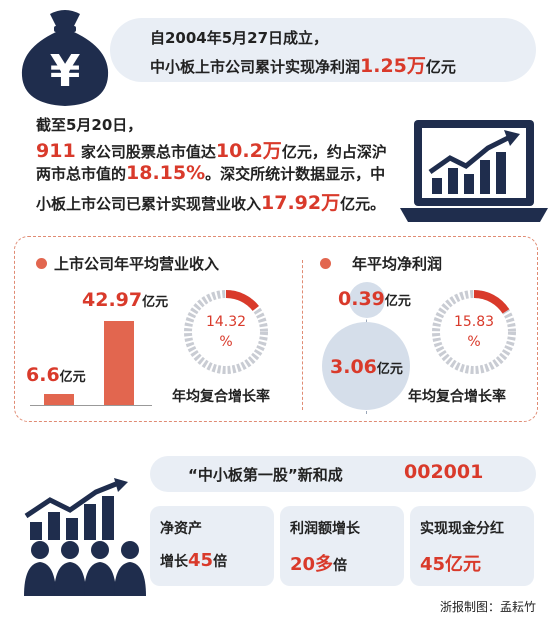 This screenshot has width=550, height=623. What do you see at coordinates (89, 125) in the screenshot?
I see `para-line-1: 截至5月20日，` at bounding box center [89, 125].